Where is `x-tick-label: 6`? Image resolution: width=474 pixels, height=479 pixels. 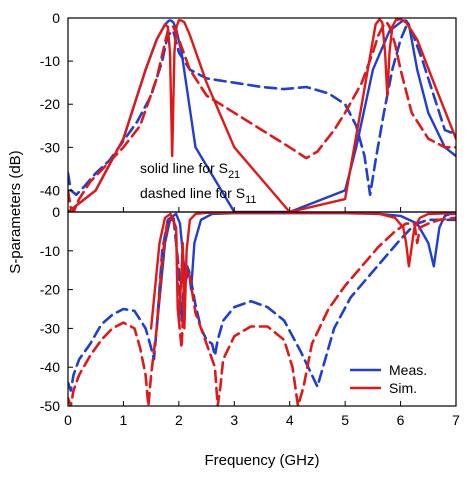
x-tick-label: 6 is located at coordinates (401, 420).